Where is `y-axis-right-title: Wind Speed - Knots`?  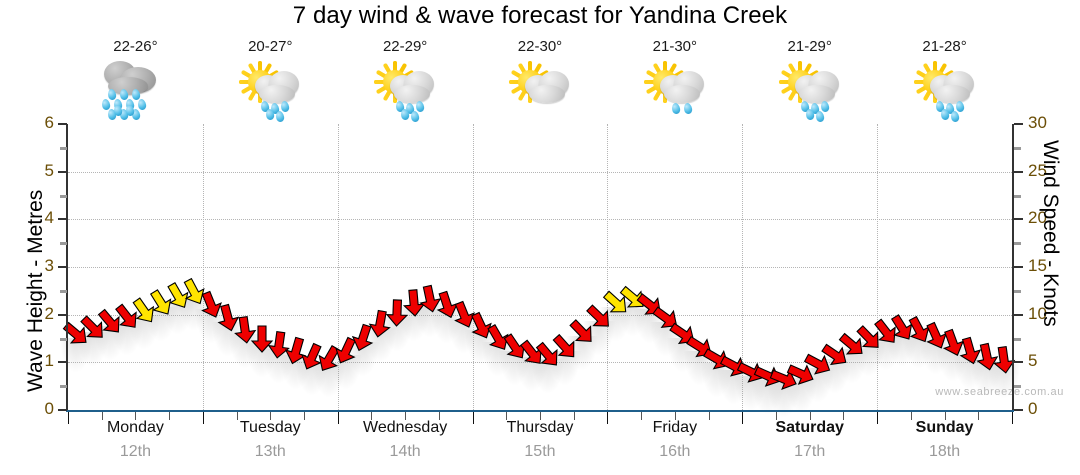
y-axis-right-title: Wind Speed - Knots is located at coordinates (1050, 233).